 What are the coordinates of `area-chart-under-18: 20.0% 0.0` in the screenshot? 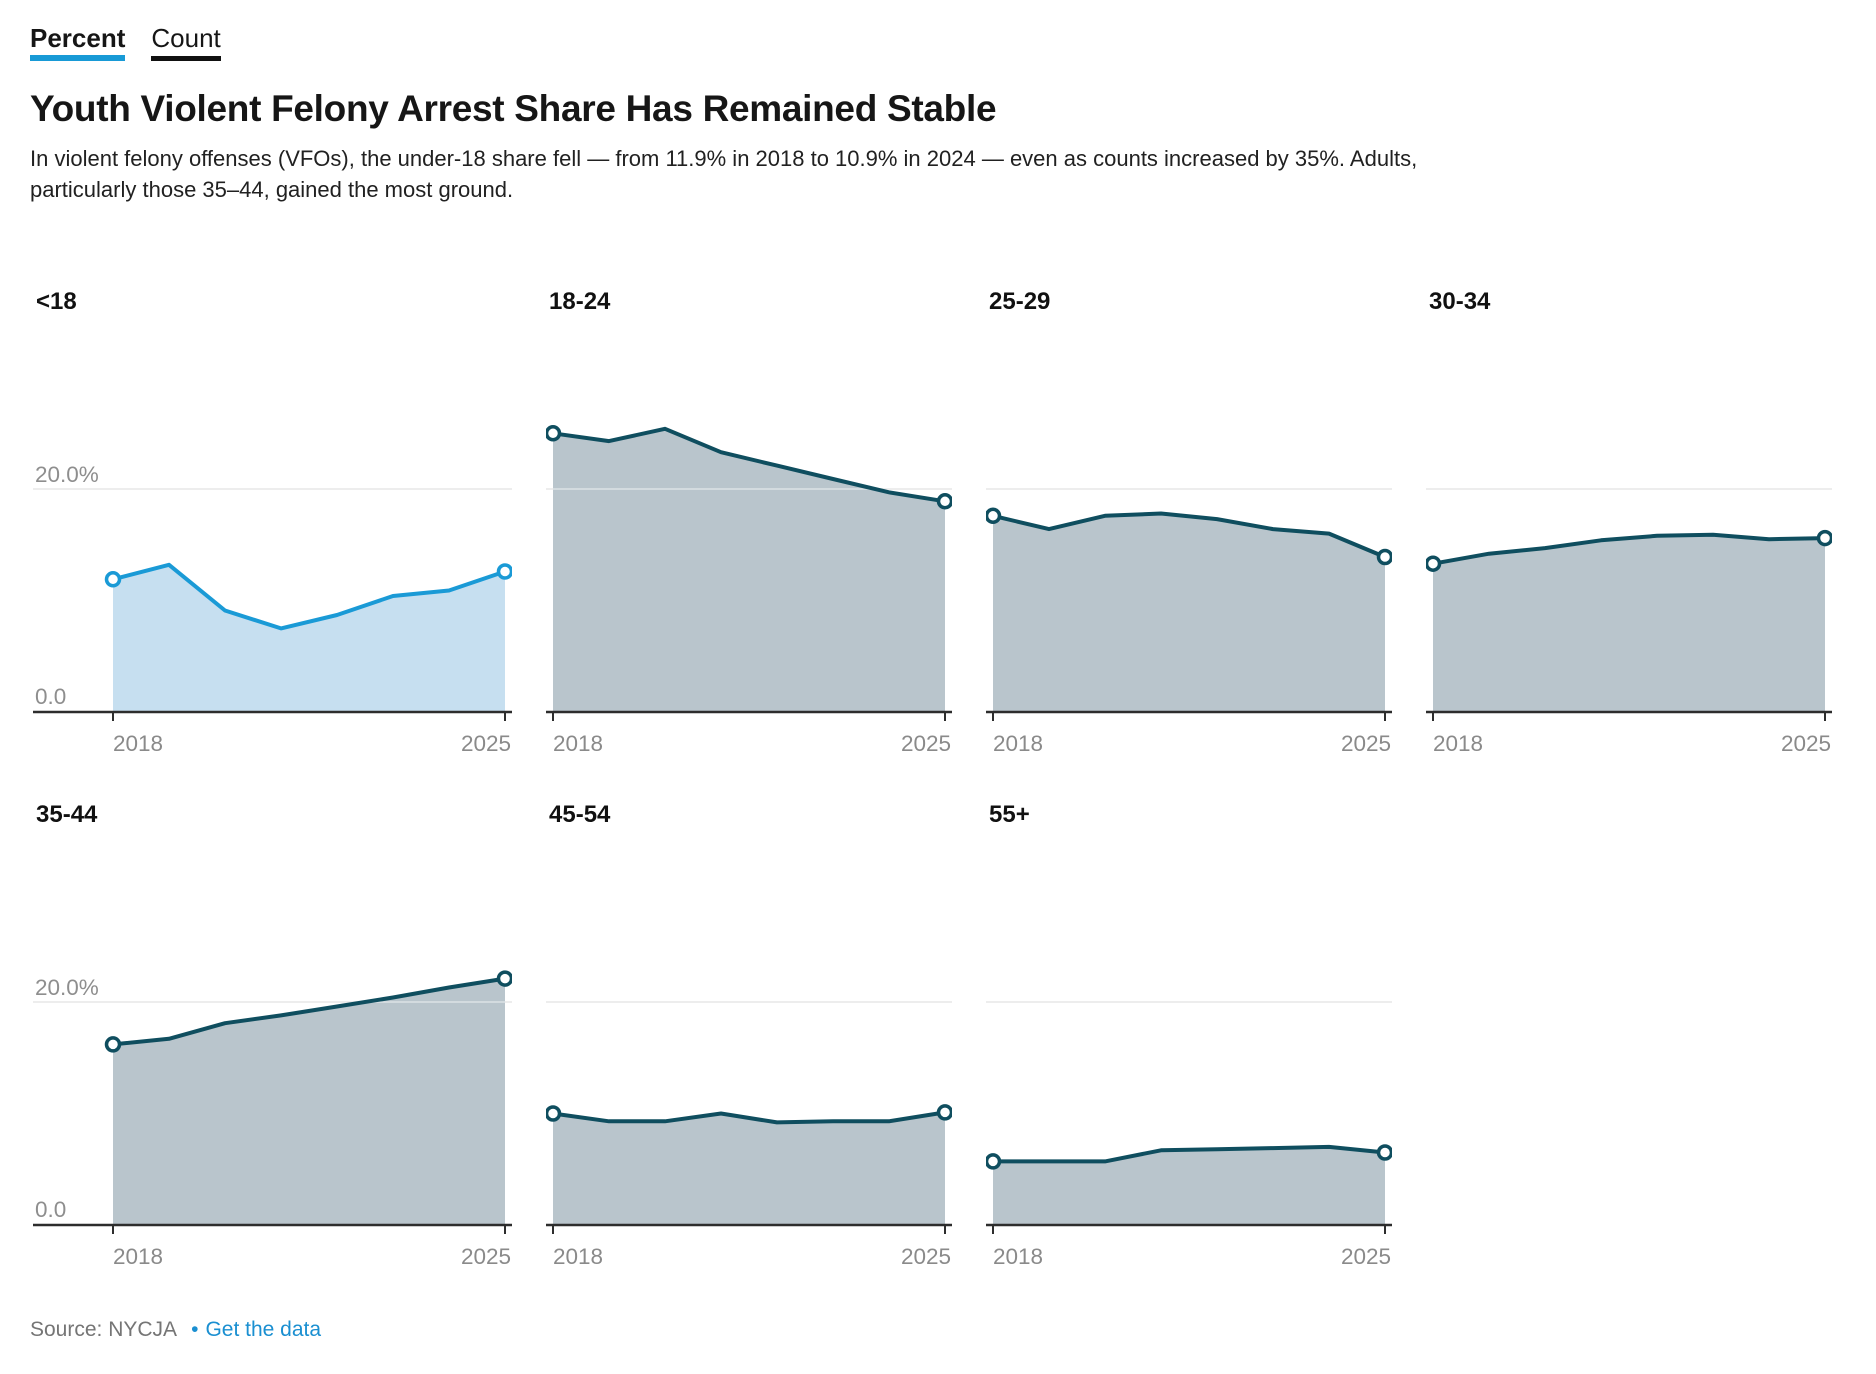 It's located at (273, 527).